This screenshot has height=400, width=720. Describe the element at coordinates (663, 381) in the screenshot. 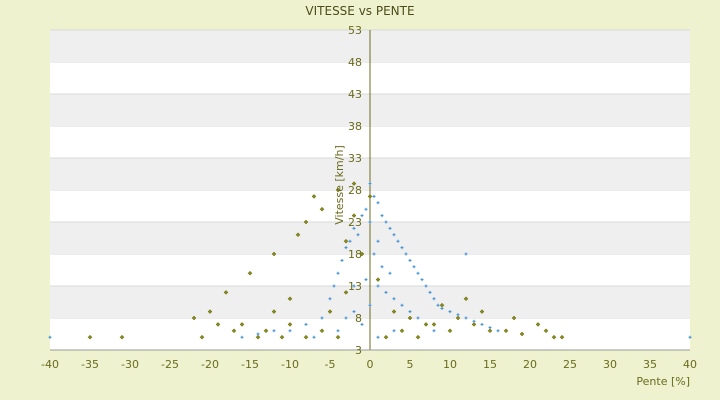

I see `x-axis-label: Pente [%]` at that location.